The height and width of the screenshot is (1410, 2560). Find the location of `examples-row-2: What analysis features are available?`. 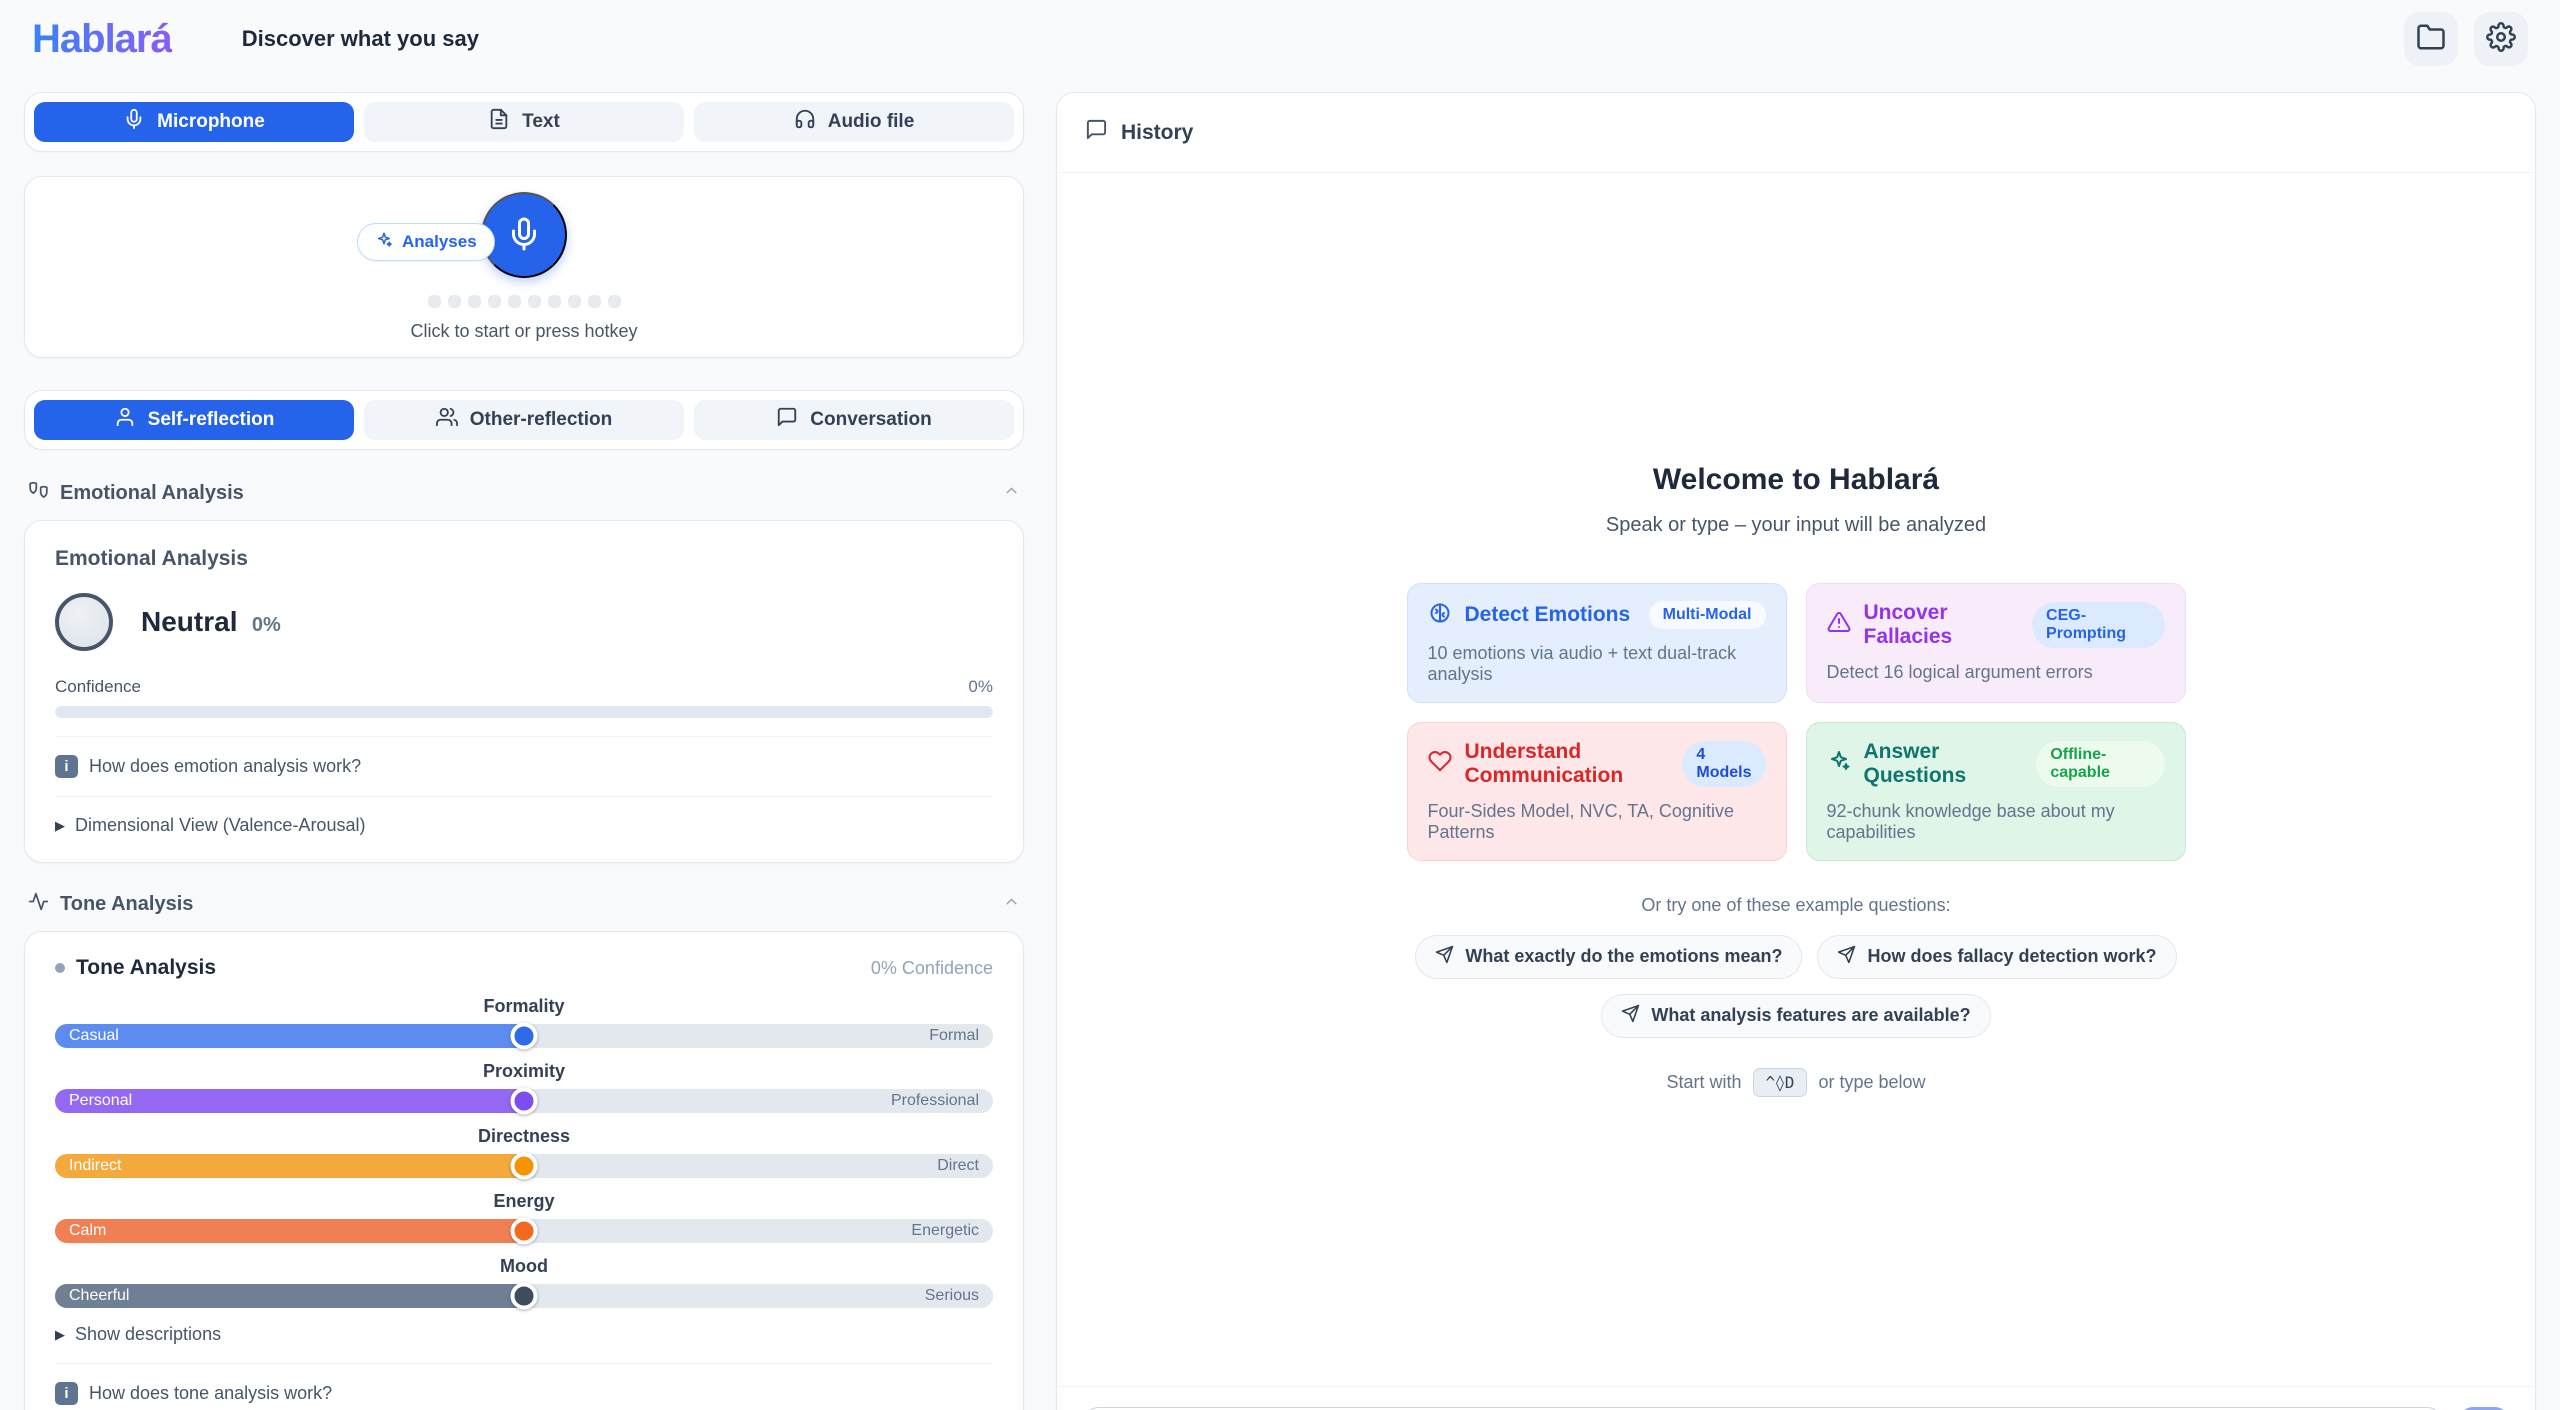

examples-row-2: What analysis features are available? is located at coordinates (1796, 1015).